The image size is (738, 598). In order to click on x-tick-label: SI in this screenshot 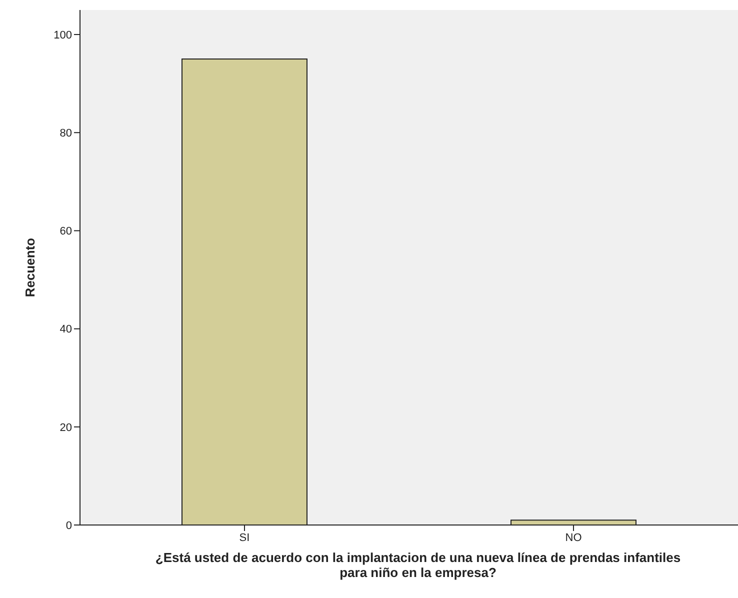, I will do `click(244, 538)`.